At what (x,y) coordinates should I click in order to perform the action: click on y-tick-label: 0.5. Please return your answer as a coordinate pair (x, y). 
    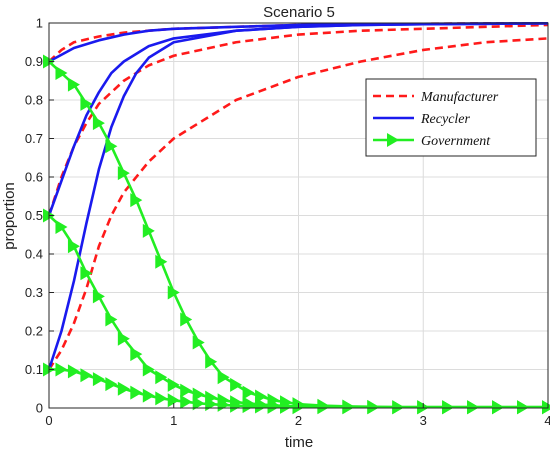
    Looking at the image, I should click on (34, 215).